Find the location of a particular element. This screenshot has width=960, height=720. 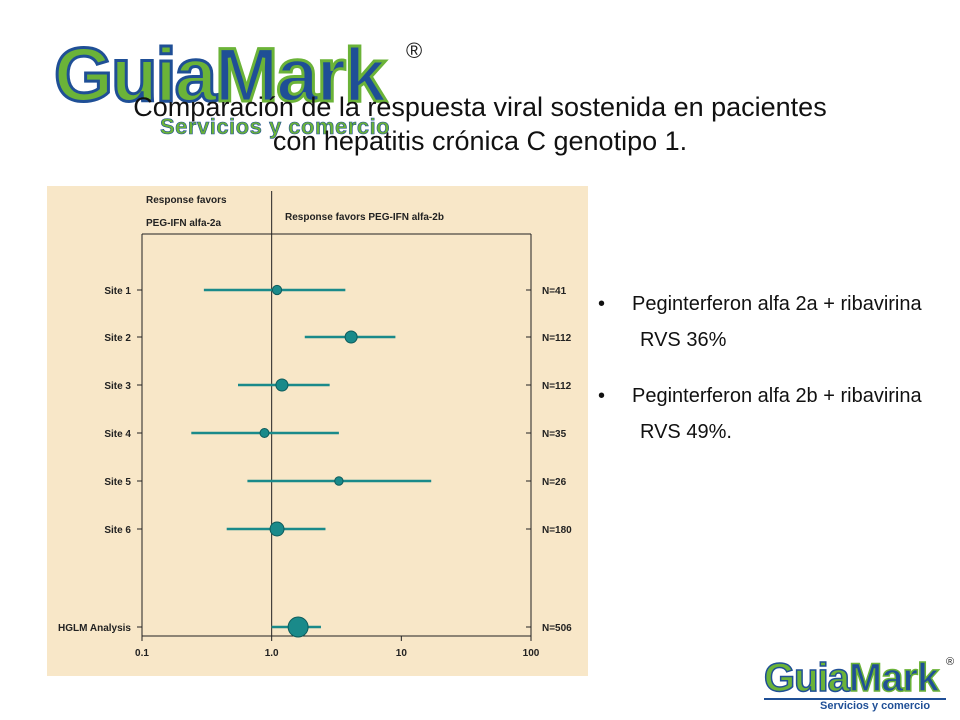

row-label: Site 4 is located at coordinates (117, 434).